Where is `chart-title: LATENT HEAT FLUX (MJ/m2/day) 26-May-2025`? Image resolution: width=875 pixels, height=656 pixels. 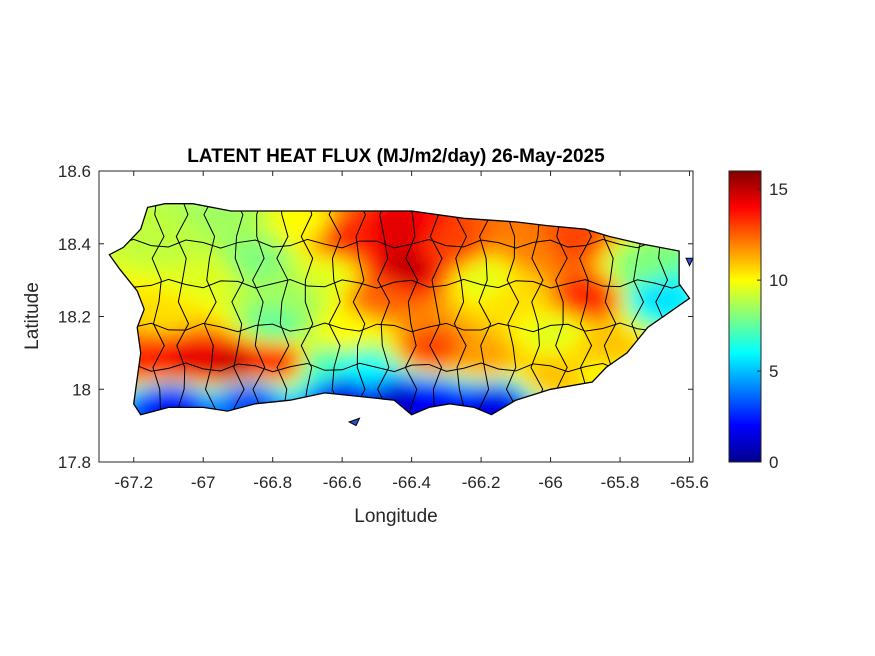 chart-title: LATENT HEAT FLUX (MJ/m2/day) 26-May-2025 is located at coordinates (396, 156).